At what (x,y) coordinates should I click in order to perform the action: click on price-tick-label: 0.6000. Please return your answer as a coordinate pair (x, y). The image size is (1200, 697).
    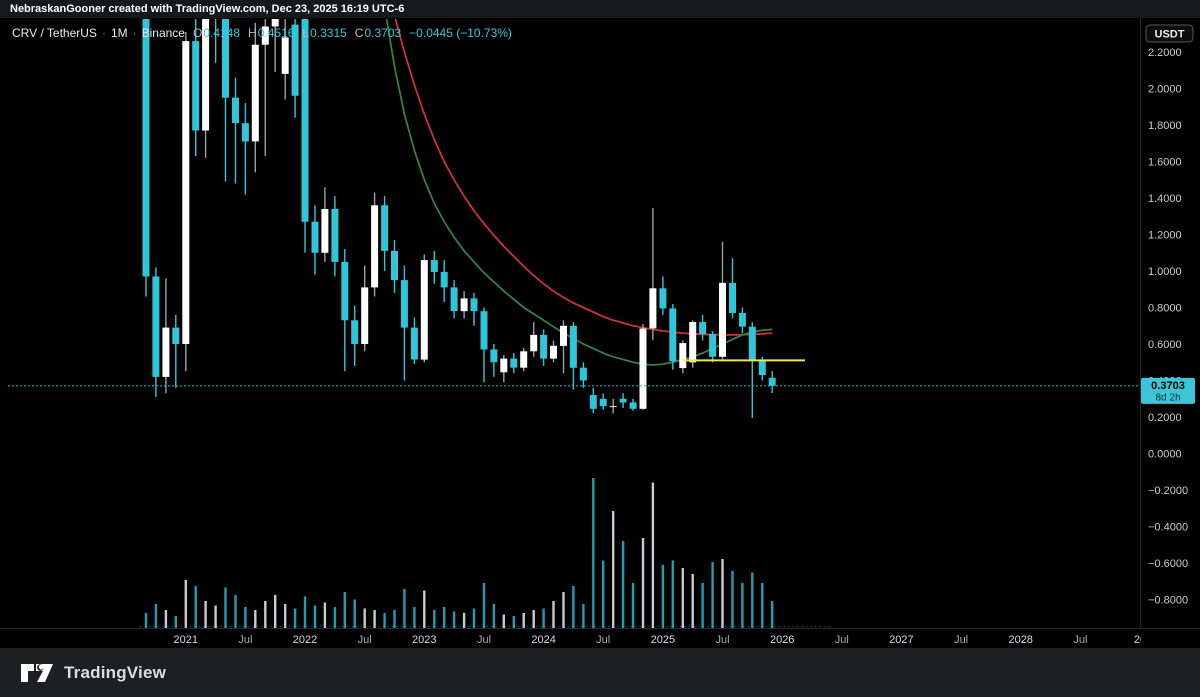
    Looking at the image, I should click on (1165, 345).